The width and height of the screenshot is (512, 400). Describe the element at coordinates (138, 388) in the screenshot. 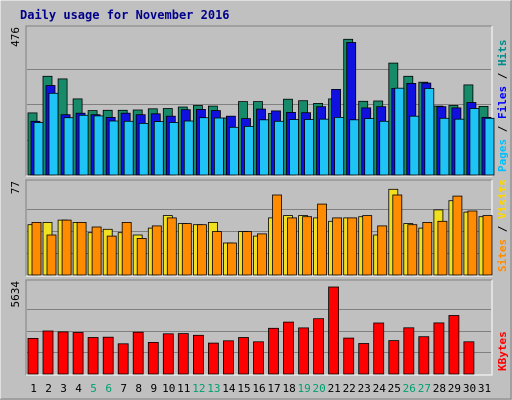

I see `x-tick-day-8: 8` at that location.